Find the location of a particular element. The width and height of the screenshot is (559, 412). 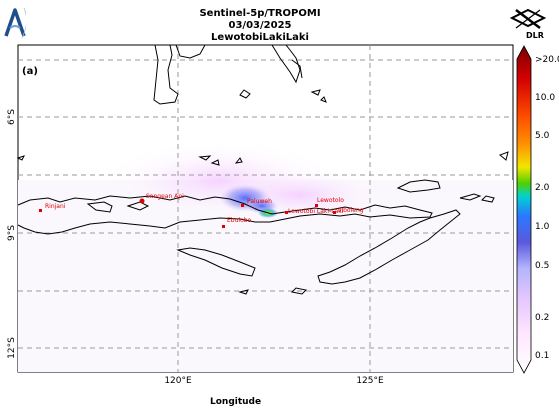

x-axis-label: Longitude is located at coordinates (236, 402).